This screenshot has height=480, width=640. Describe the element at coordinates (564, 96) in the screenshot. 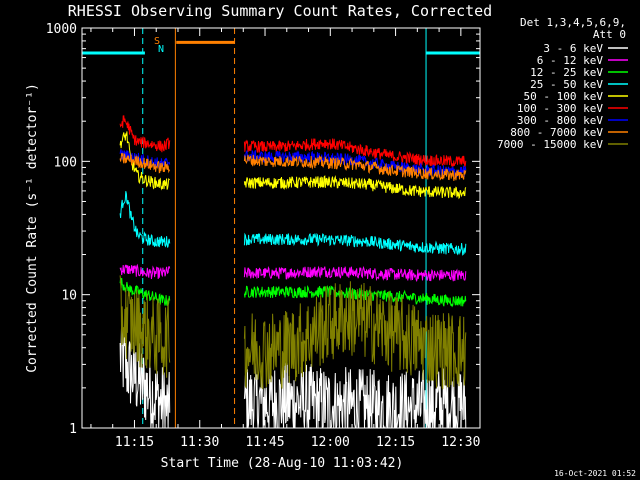

I see `legend-label: 50 - 100 keV` at that location.